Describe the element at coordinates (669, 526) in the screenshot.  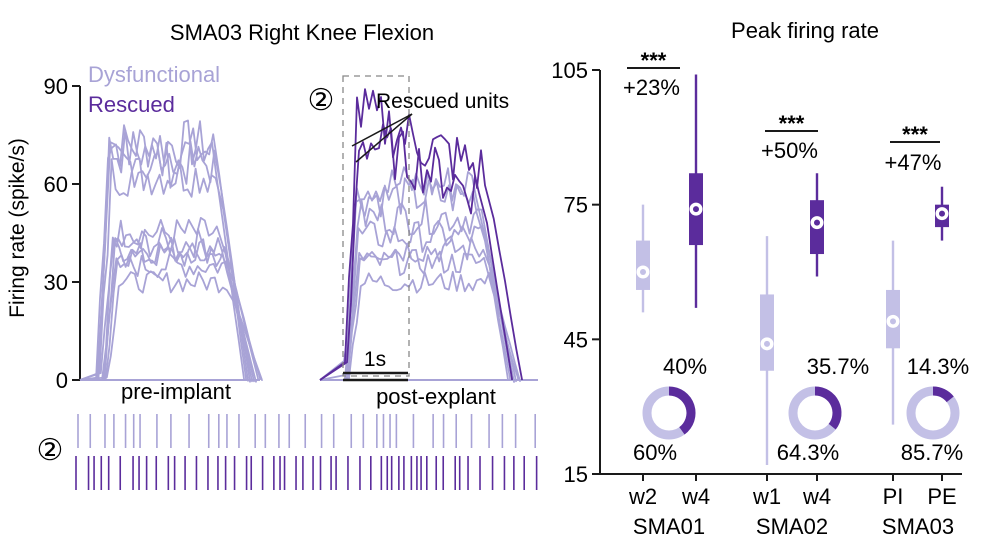
I see `pair-label: SMA01` at that location.